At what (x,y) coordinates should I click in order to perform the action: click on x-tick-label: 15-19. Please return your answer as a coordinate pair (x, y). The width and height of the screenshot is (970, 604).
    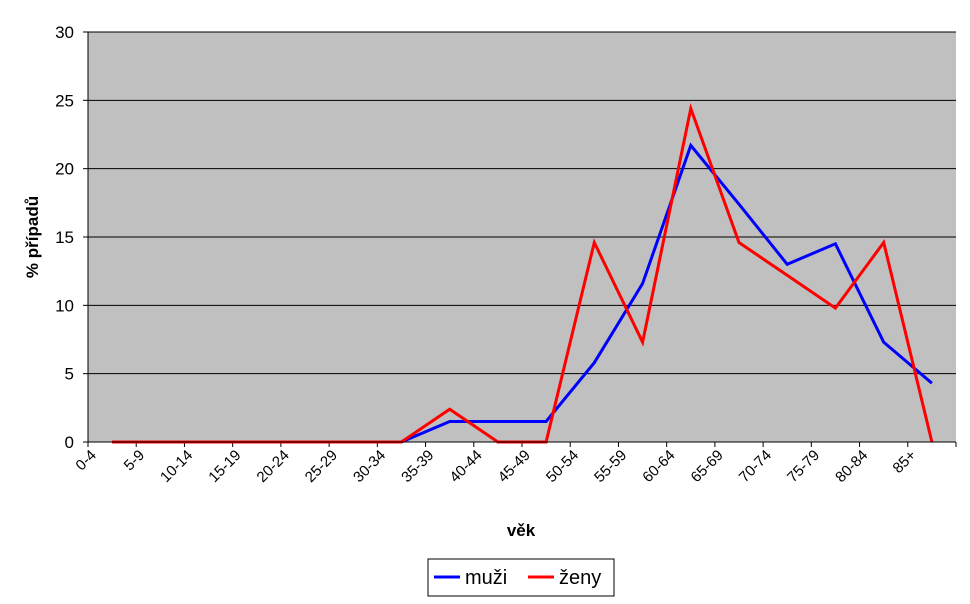
    Looking at the image, I should click on (224, 466).